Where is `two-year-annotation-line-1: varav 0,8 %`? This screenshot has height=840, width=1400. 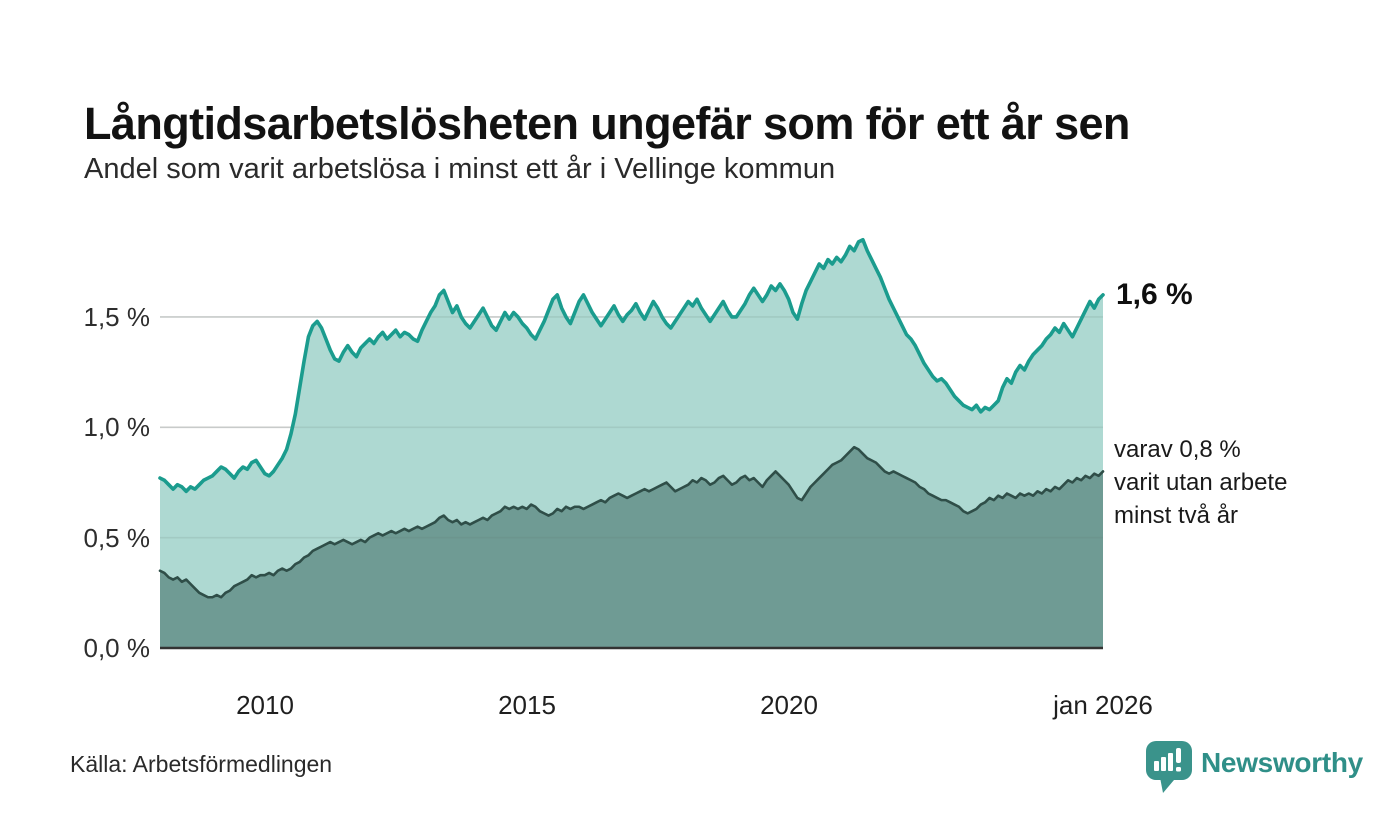
two-year-annotation-line-1: varav 0,8 % is located at coordinates (1177, 449).